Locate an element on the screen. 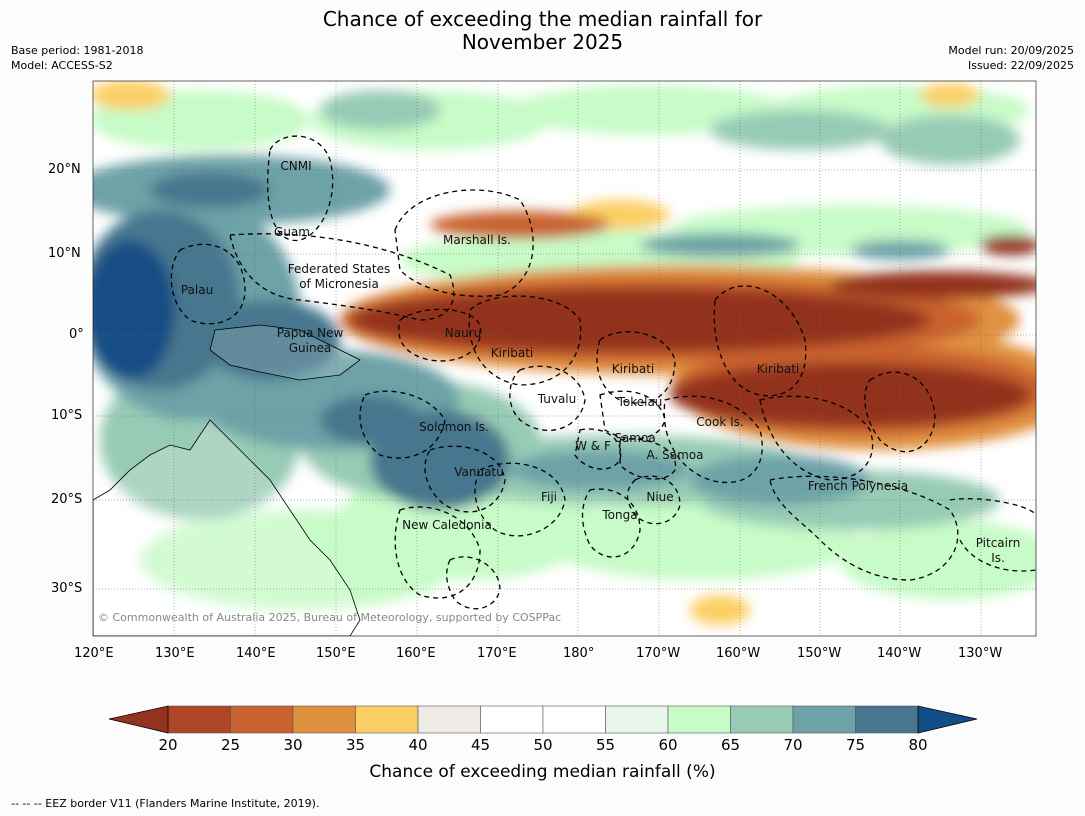 This screenshot has height=816, width=1085. colorbar-tick-label: 60 is located at coordinates (668, 745).